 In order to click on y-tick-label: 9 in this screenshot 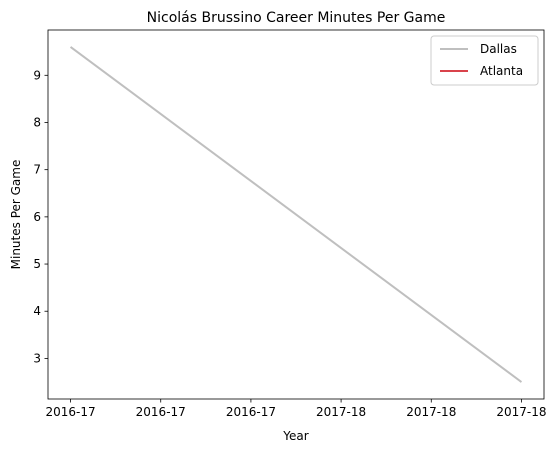, I will do `click(37, 75)`.